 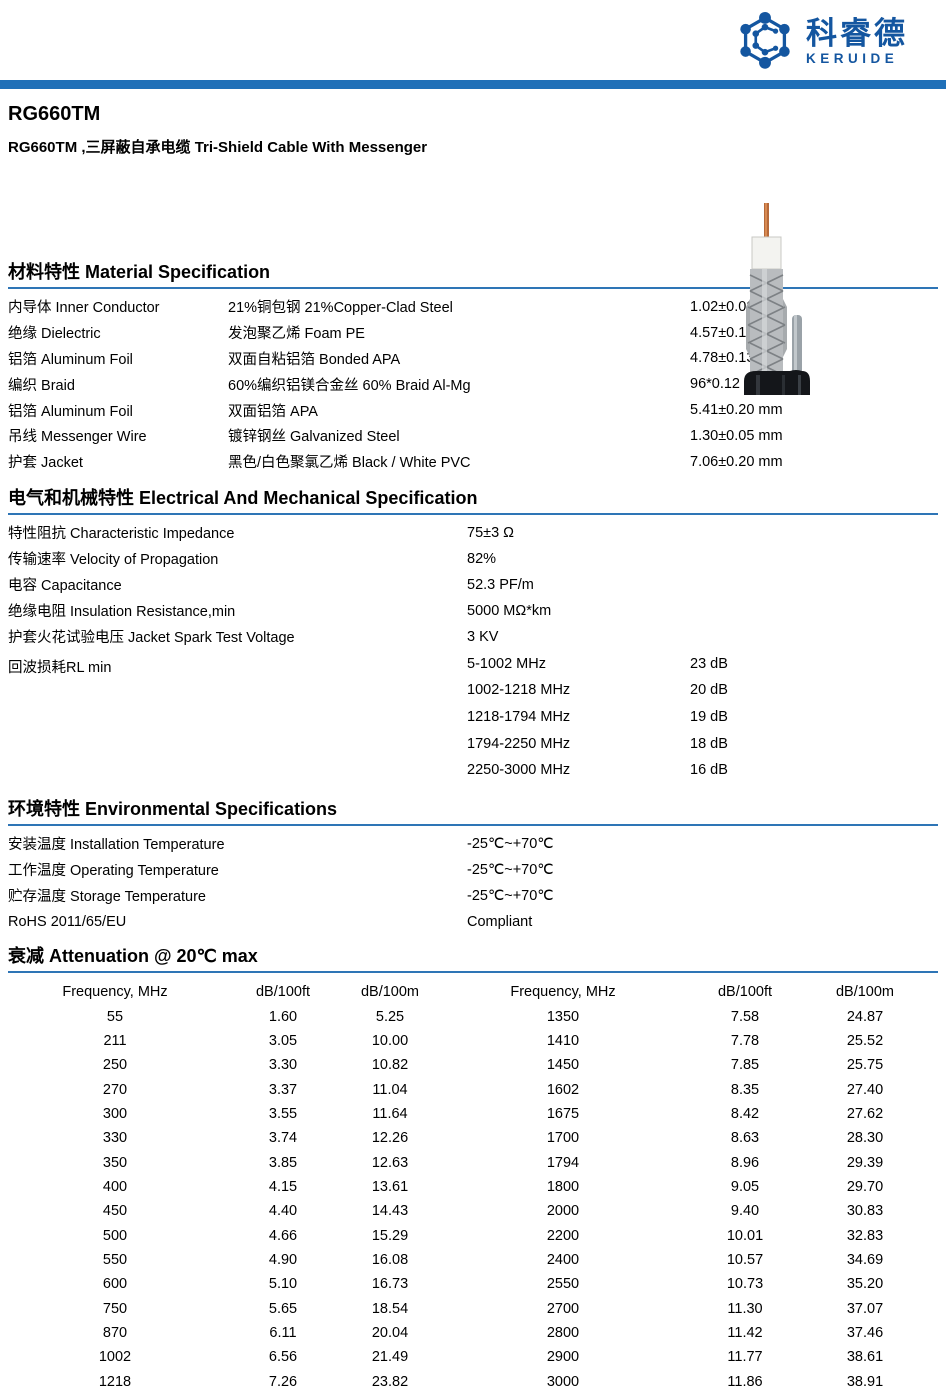 What do you see at coordinates (473, 1017) in the screenshot?
I see `attenuation-table-row: 55 1.60 5.25 1350 7.58 24.87` at bounding box center [473, 1017].